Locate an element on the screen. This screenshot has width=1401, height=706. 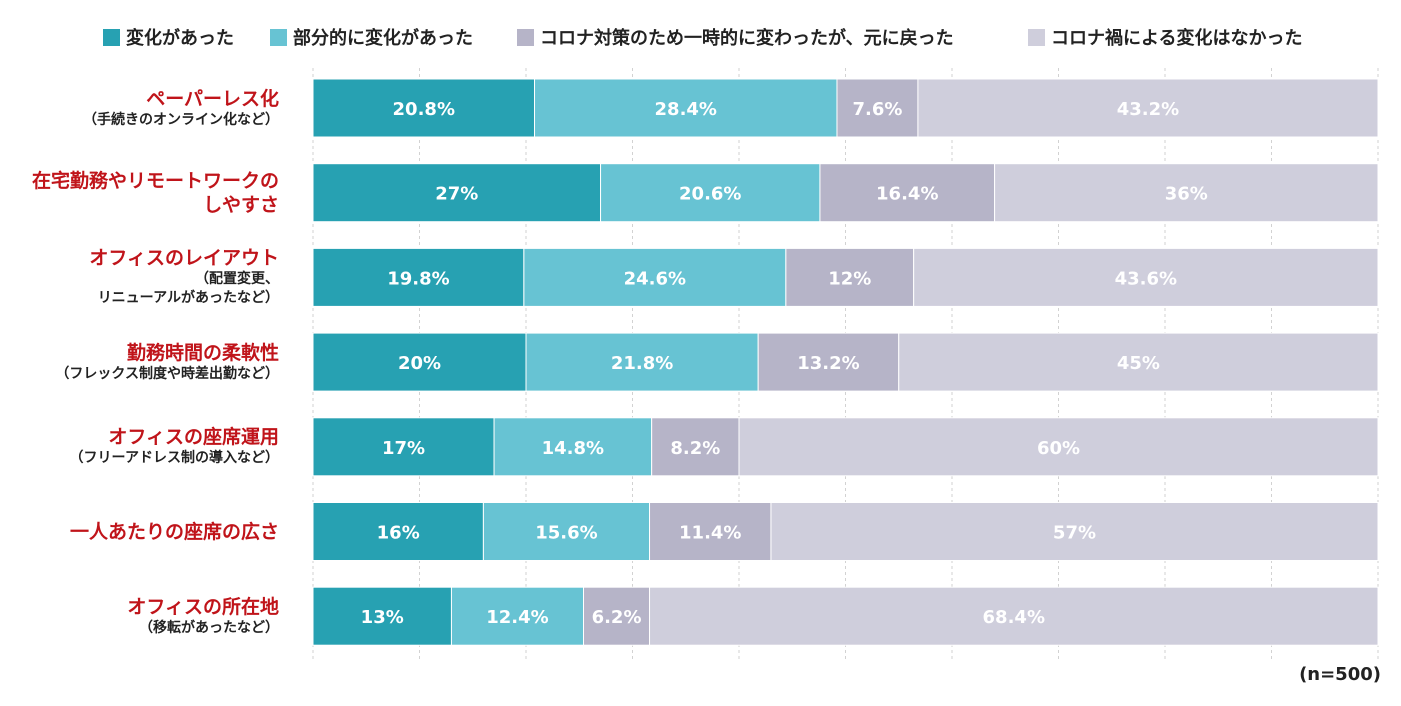
legend-item-1: 変化があった is located at coordinates (168, 37).